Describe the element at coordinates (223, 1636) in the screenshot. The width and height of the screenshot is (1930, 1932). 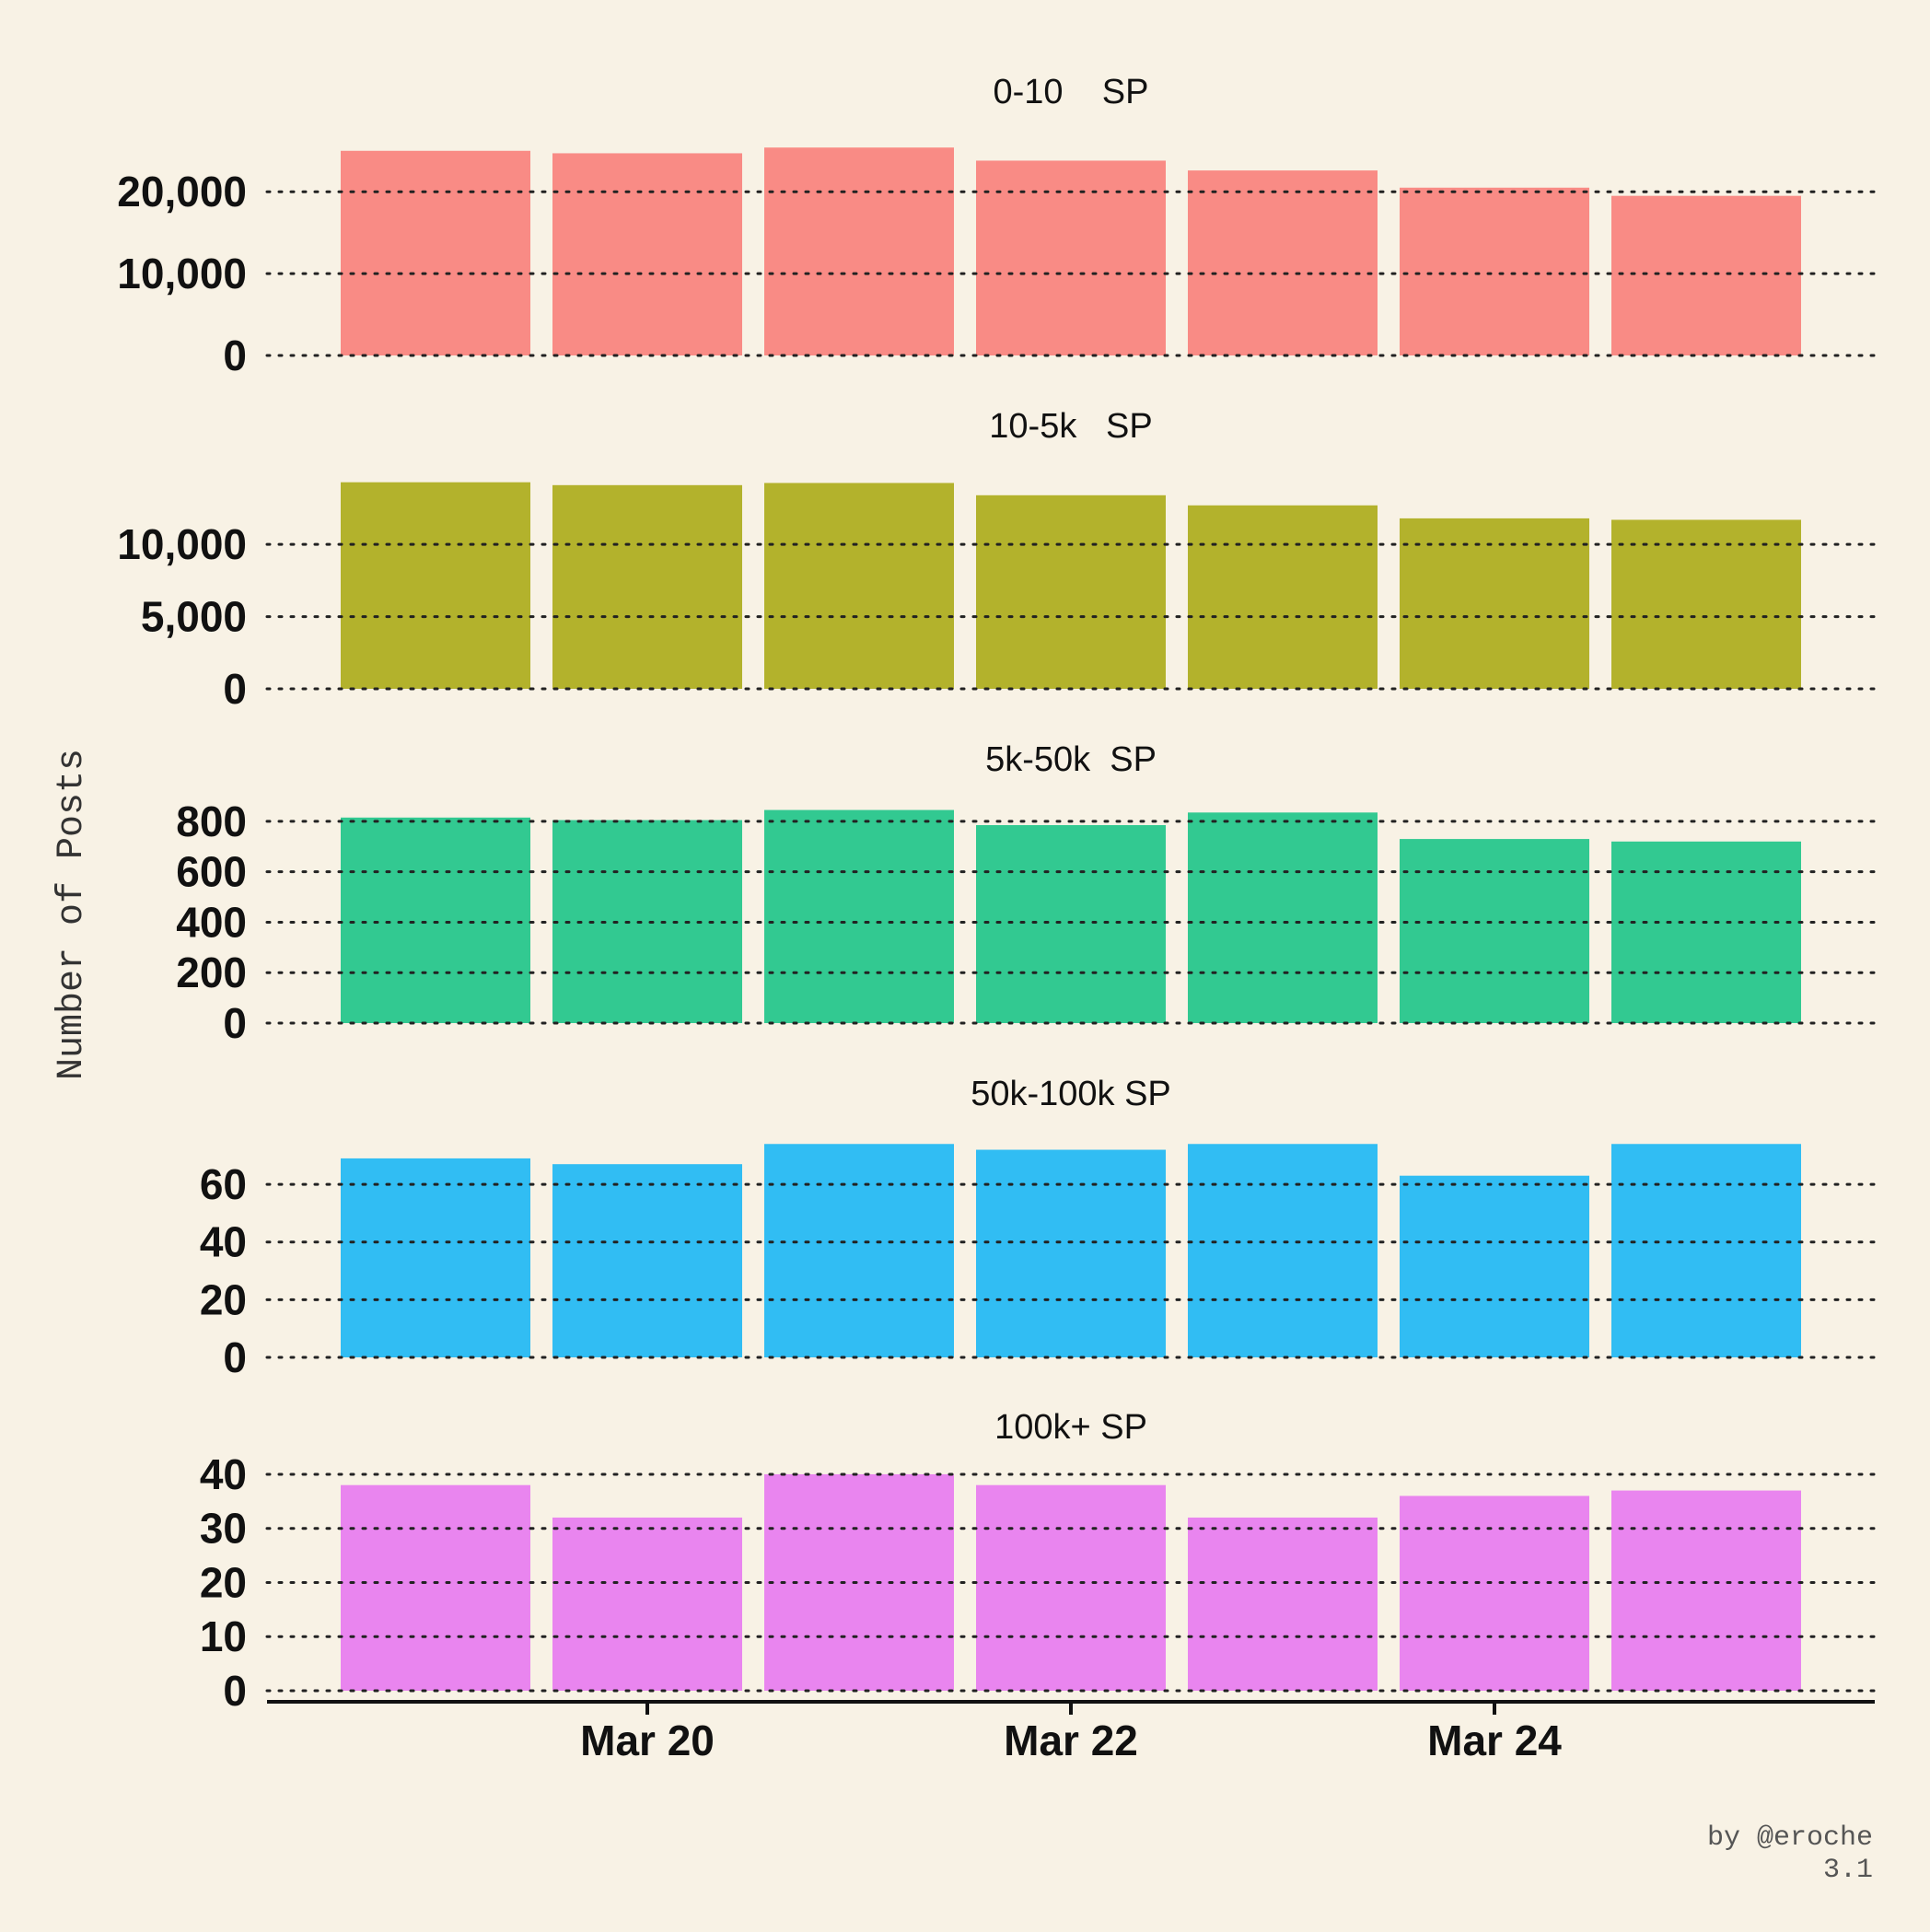
I see `y-tick-label: 10` at that location.